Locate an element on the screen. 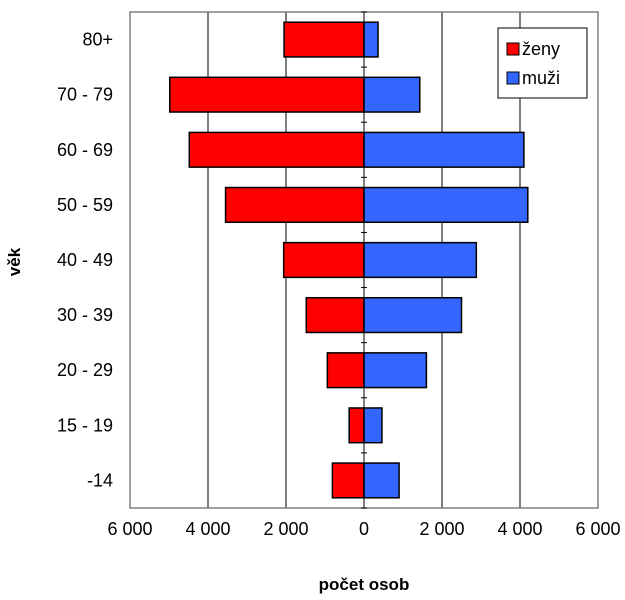 The image size is (625, 600). y-tick-label: 40 - 49 is located at coordinates (85, 260).